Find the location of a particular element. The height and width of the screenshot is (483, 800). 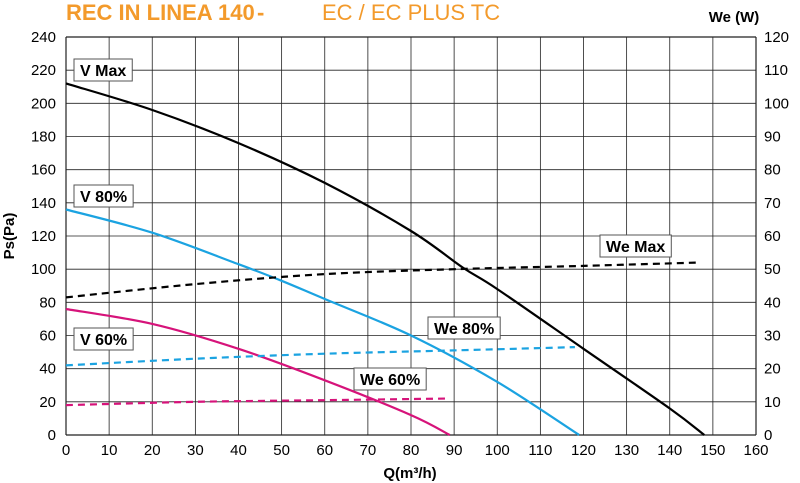

y2-tick-label: 30 is located at coordinates (772, 336).